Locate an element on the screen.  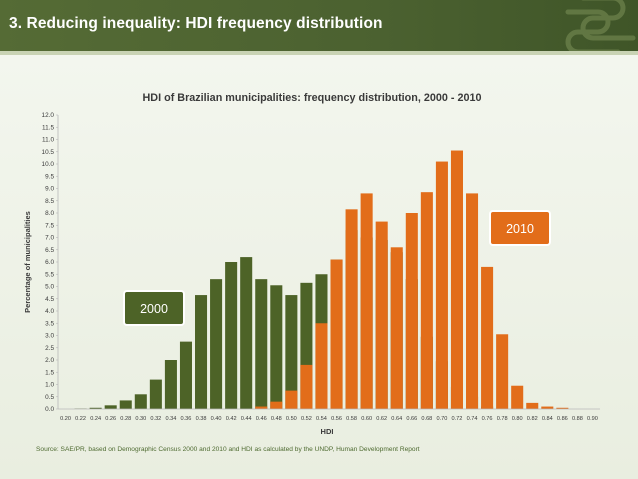
x-tick-label: 0.26 is located at coordinates (110, 419).